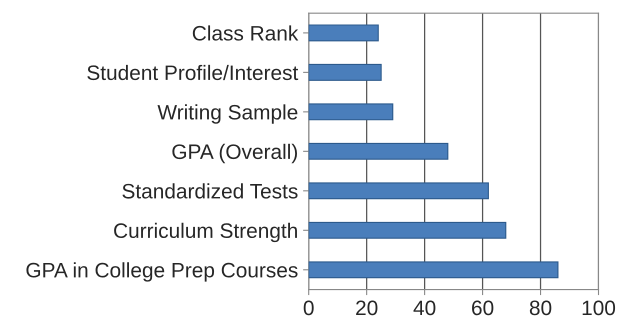 The width and height of the screenshot is (630, 329). I want to click on y-tick-label: Writing Sample, so click(228, 114).